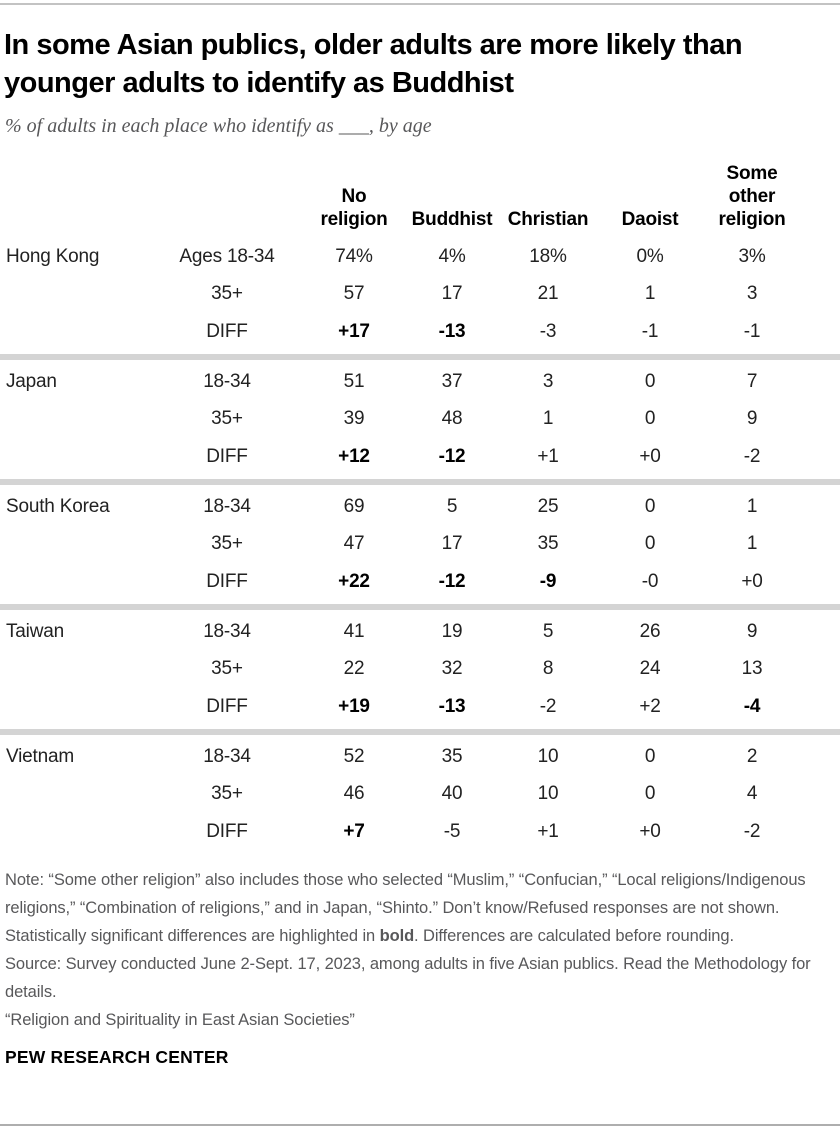  What do you see at coordinates (354, 706) in the screenshot?
I see `value-cell: +19` at bounding box center [354, 706].